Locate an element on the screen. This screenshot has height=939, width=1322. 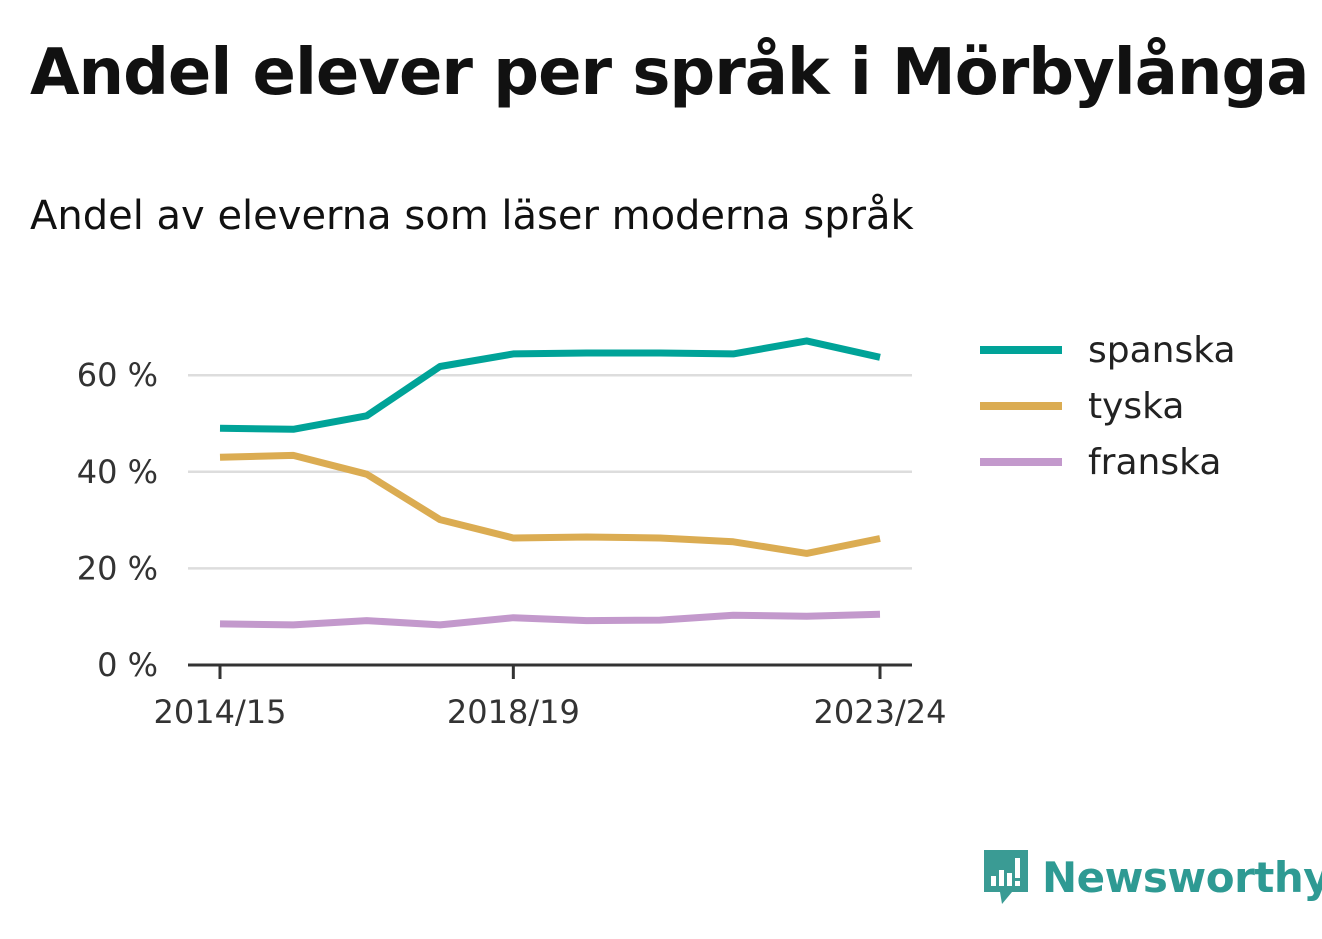
x-tick-label: 2014/15 is located at coordinates (220, 712).